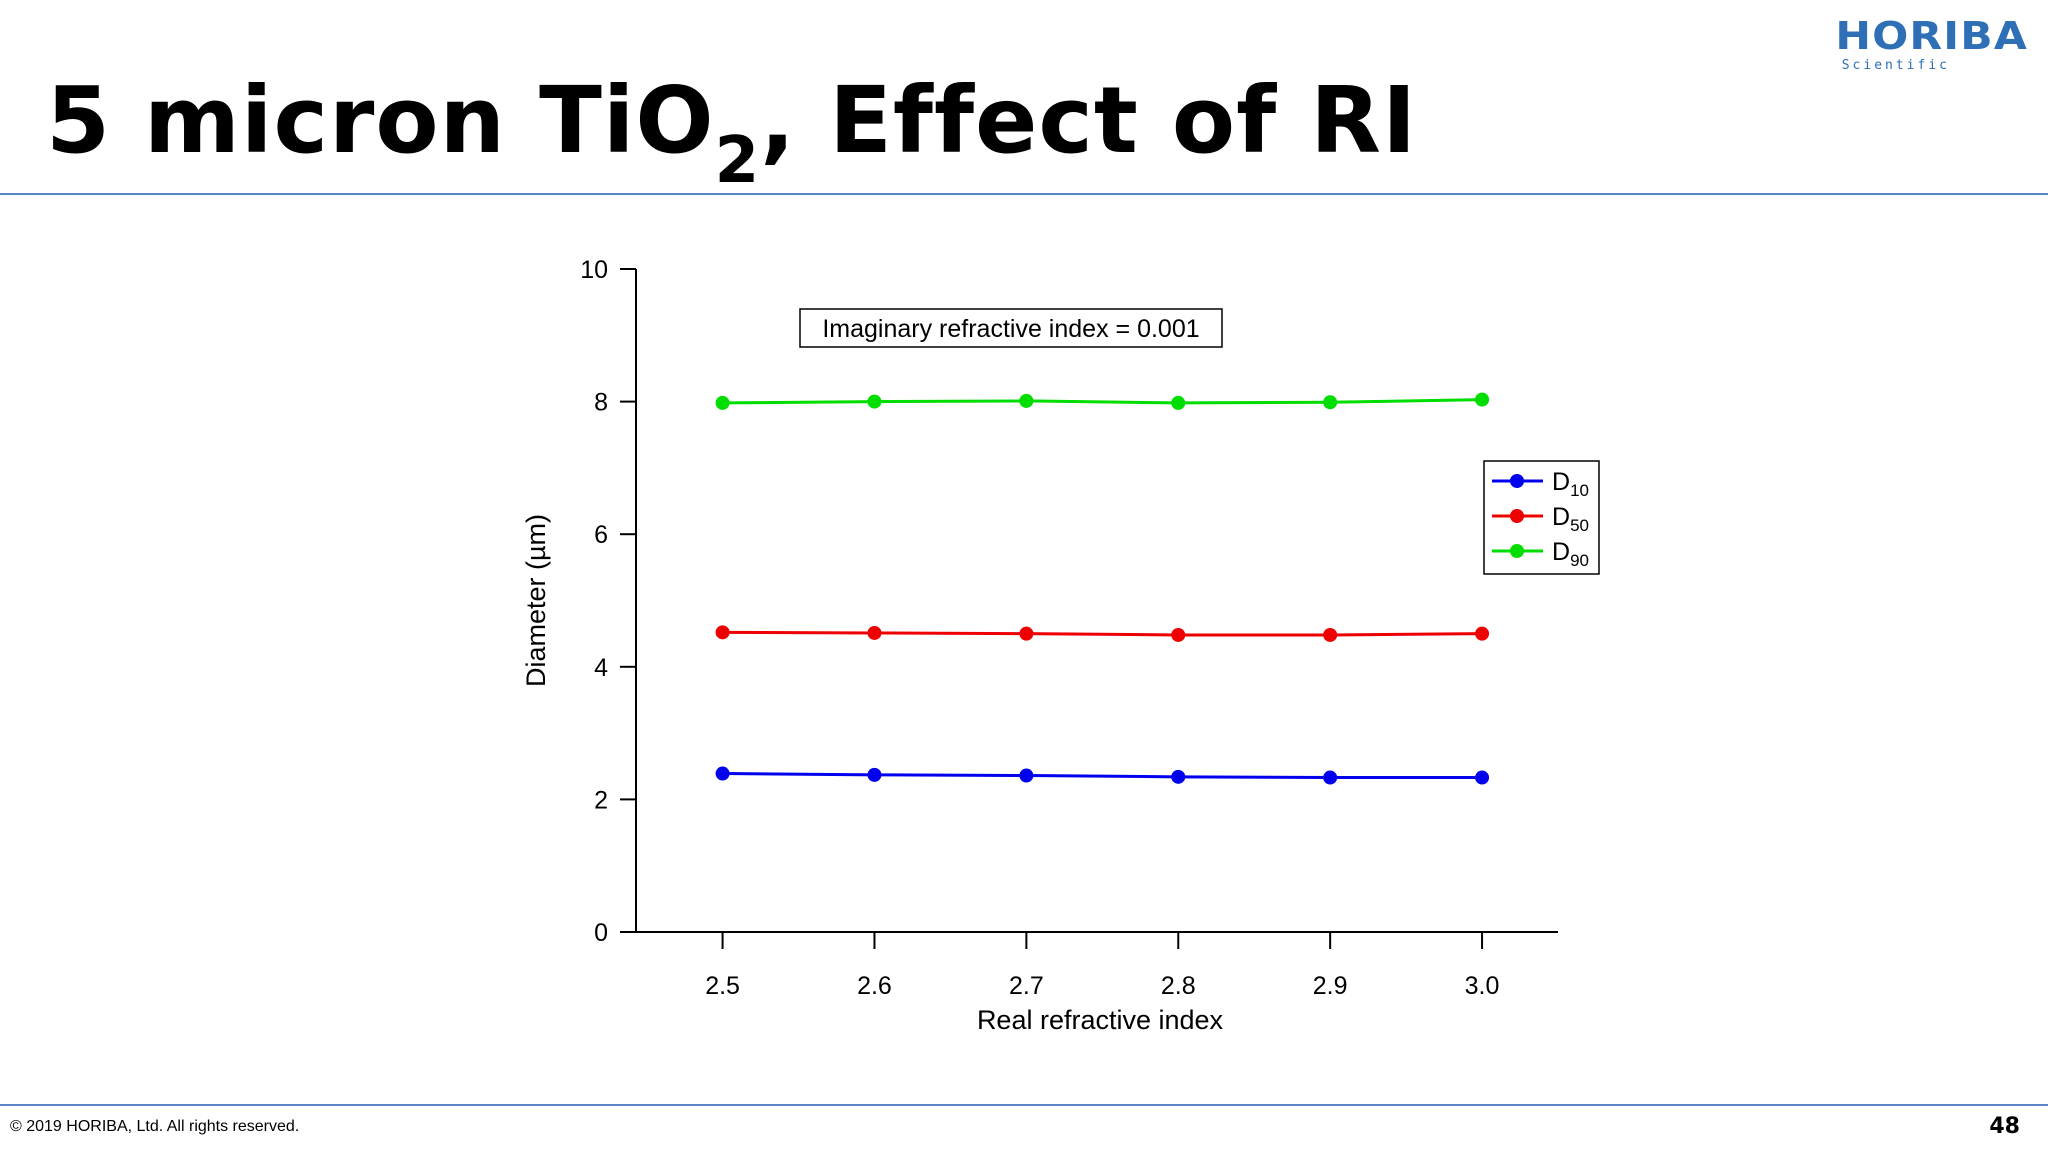  I want to click on x-tick-label: 2.6, so click(874, 986).